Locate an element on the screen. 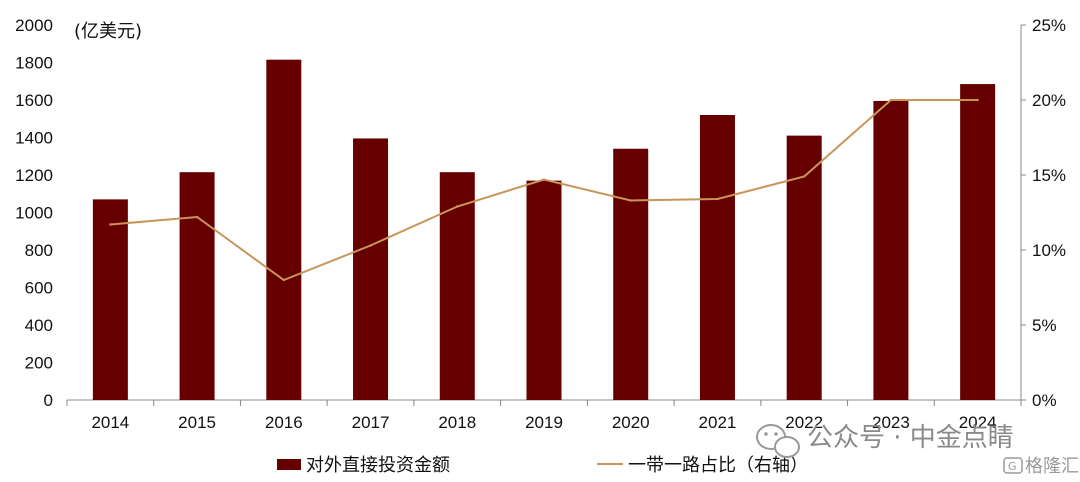 This screenshot has width=1080, height=482. x-tick-label: 2022 is located at coordinates (804, 422).